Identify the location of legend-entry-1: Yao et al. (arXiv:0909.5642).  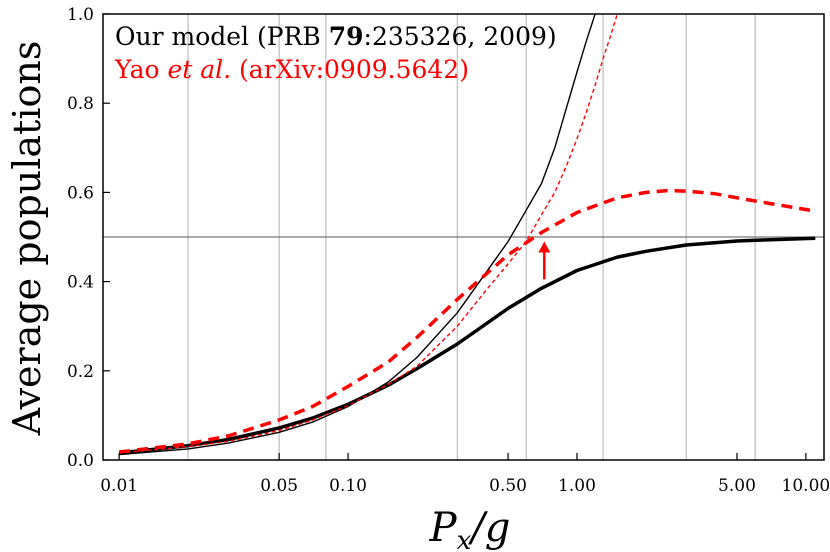
(291, 69).